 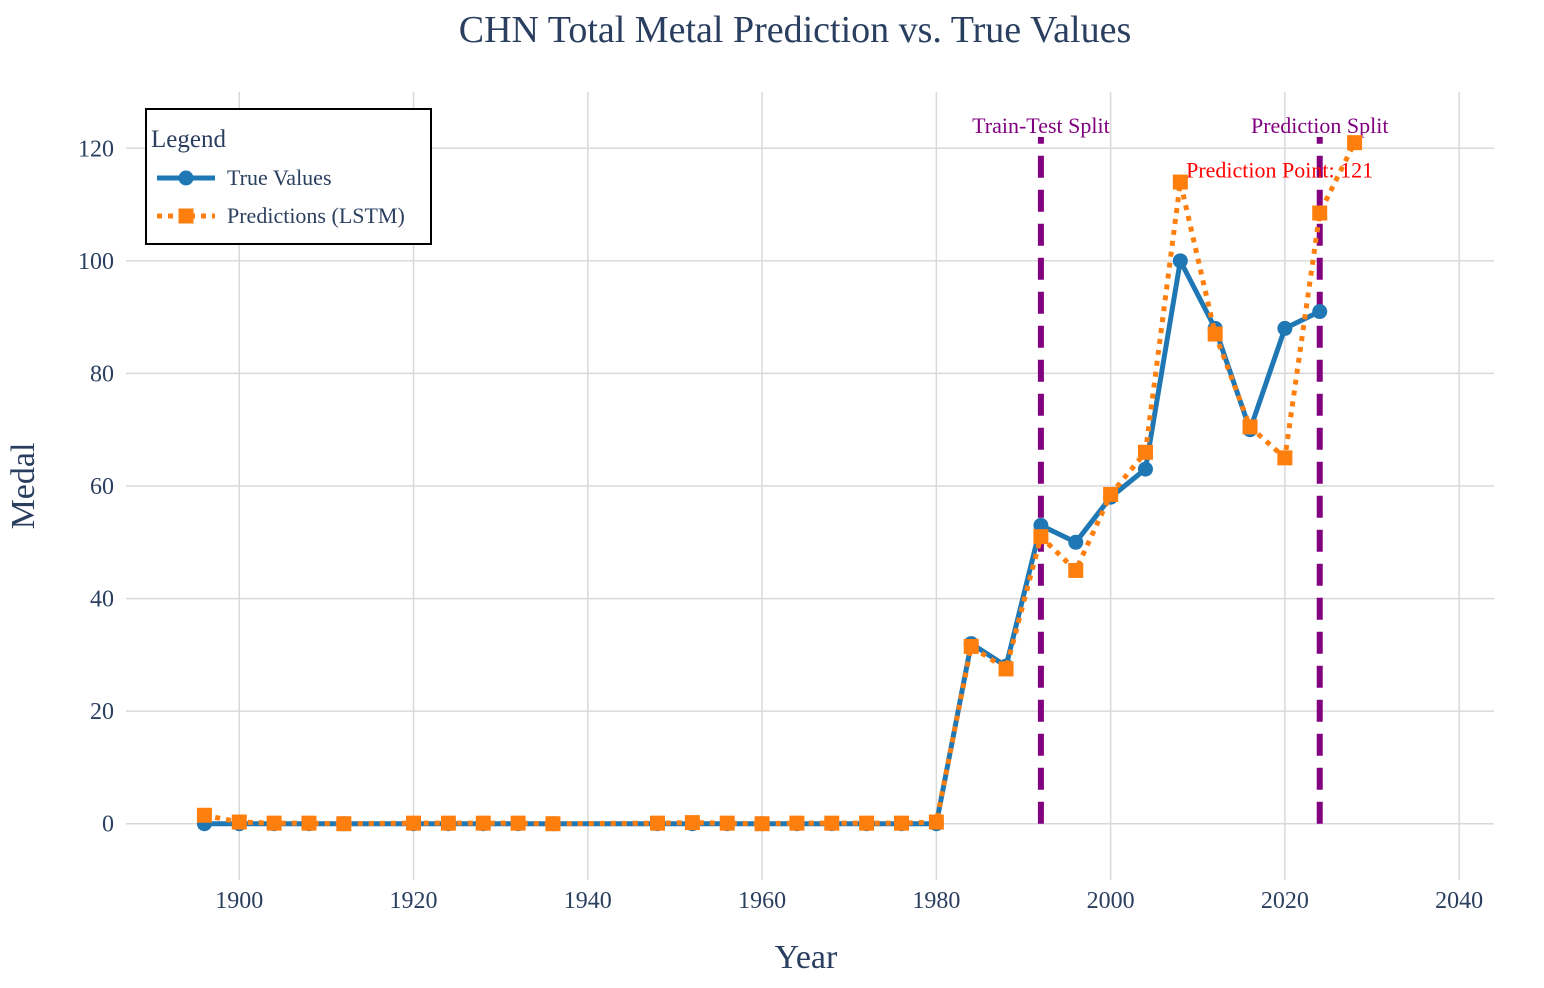 I want to click on y-tick-label: 0, so click(x=108, y=825).